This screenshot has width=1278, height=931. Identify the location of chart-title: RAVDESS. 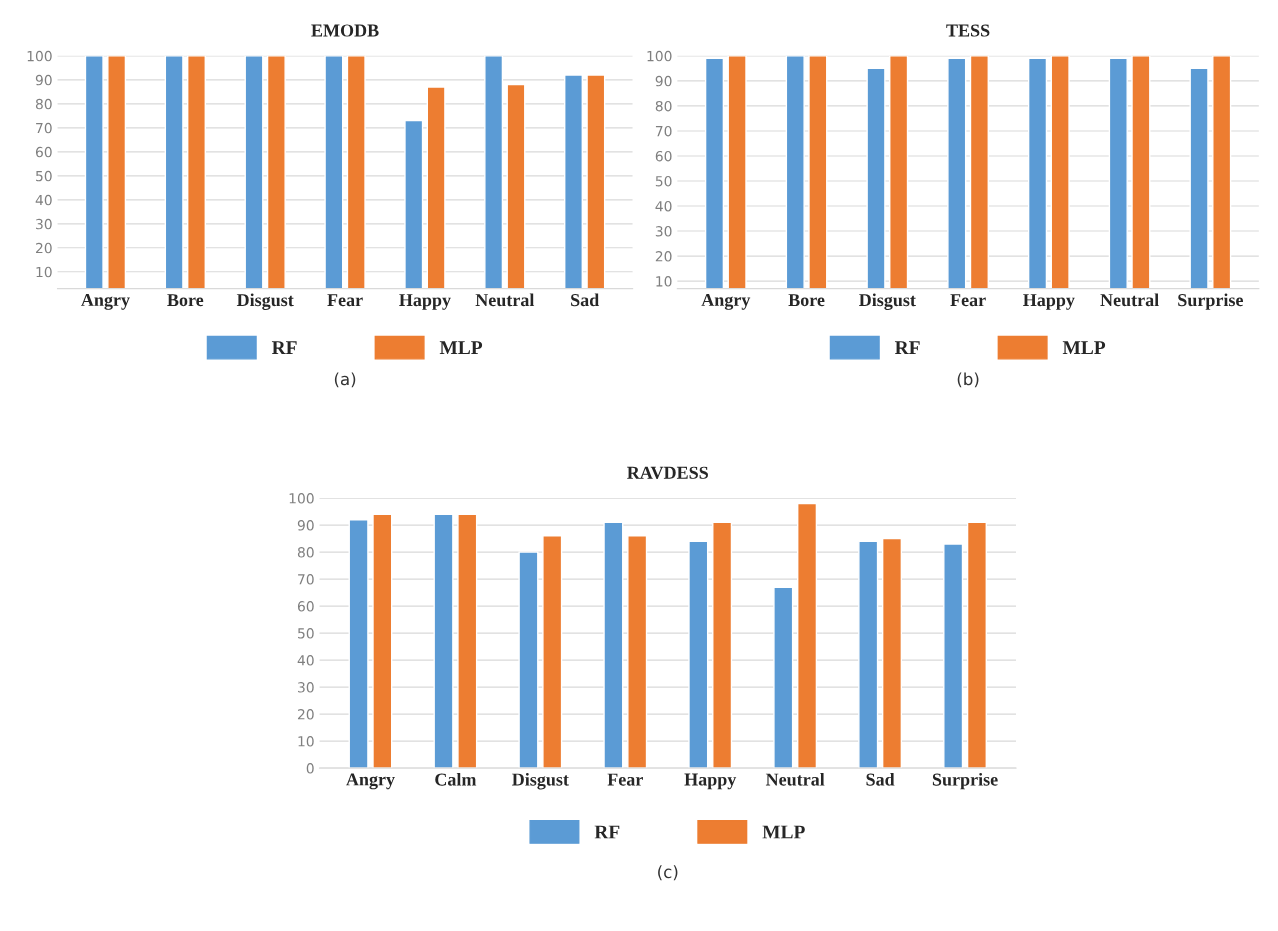
(667, 472).